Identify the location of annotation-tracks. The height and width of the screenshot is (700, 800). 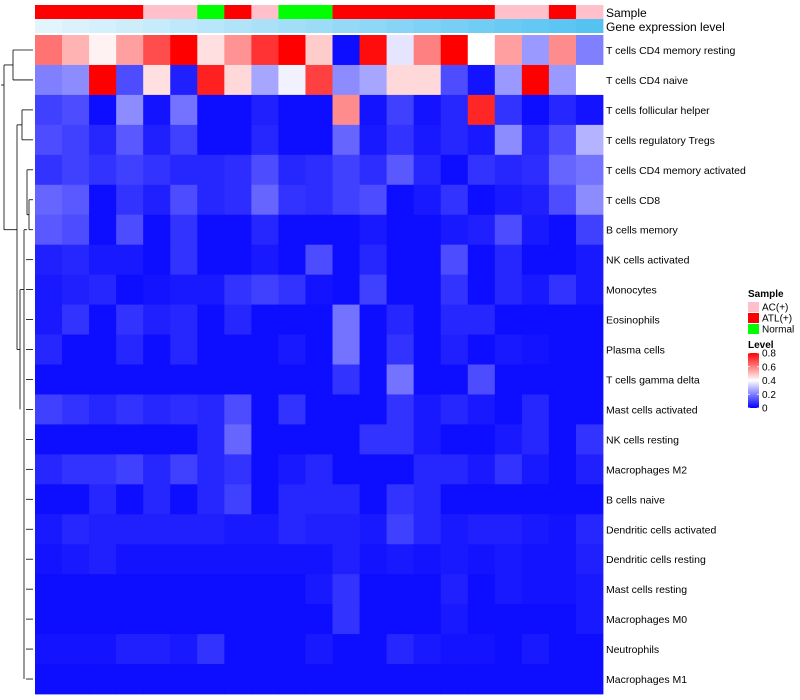
(319, 19).